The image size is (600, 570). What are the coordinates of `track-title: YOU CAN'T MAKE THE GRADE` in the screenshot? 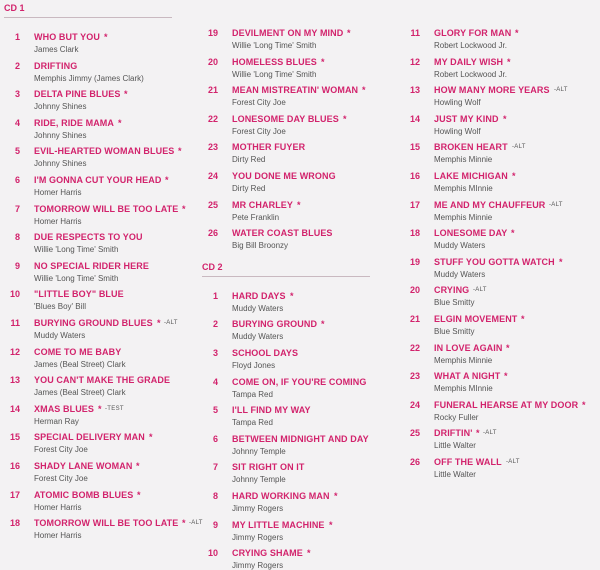 It's located at (102, 380).